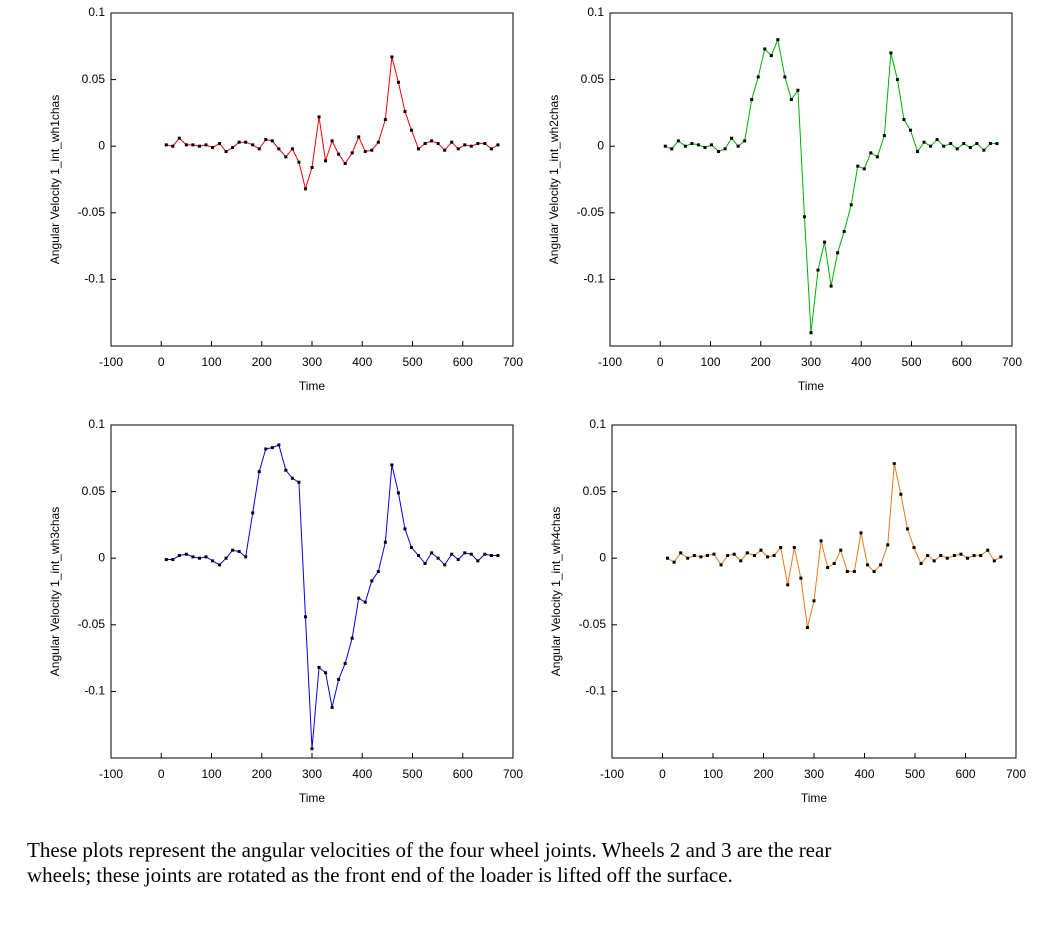  Describe the element at coordinates (92, 212) in the screenshot. I see `y-tick-label: -0.05` at that location.